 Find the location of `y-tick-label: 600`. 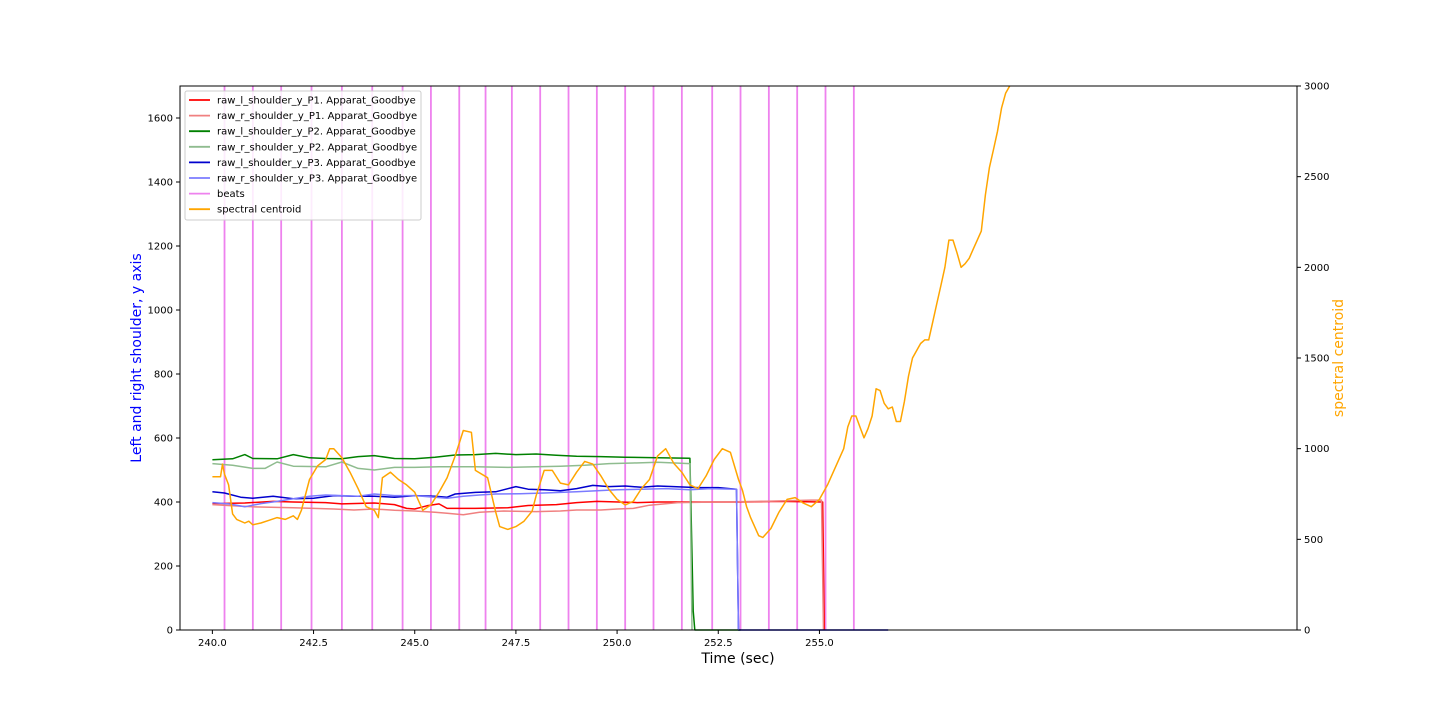

y-tick-label: 600 is located at coordinates (163, 439).